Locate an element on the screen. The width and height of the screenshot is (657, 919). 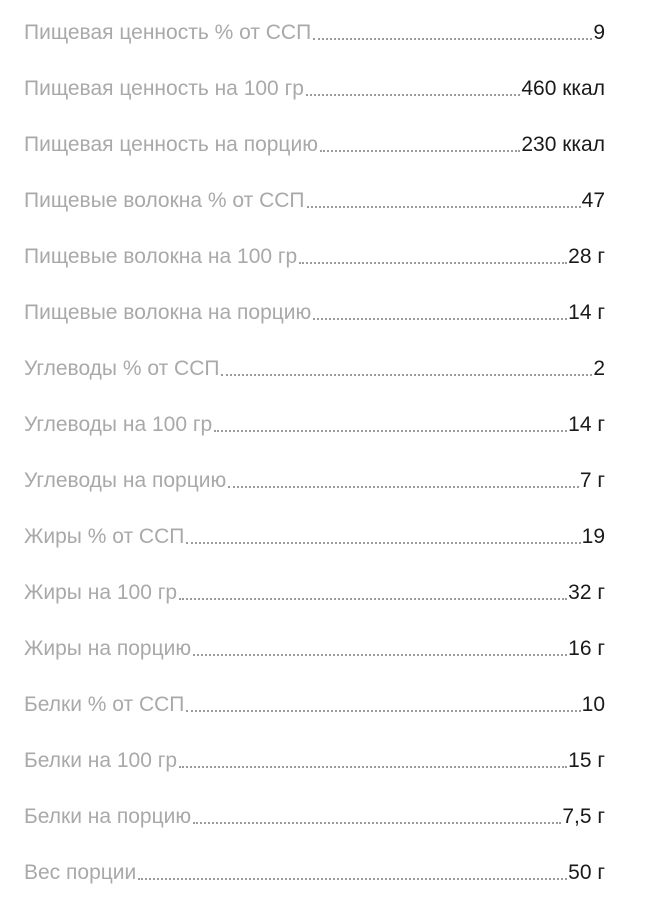
nutrition-label: Белки на порцию is located at coordinates (108, 816).